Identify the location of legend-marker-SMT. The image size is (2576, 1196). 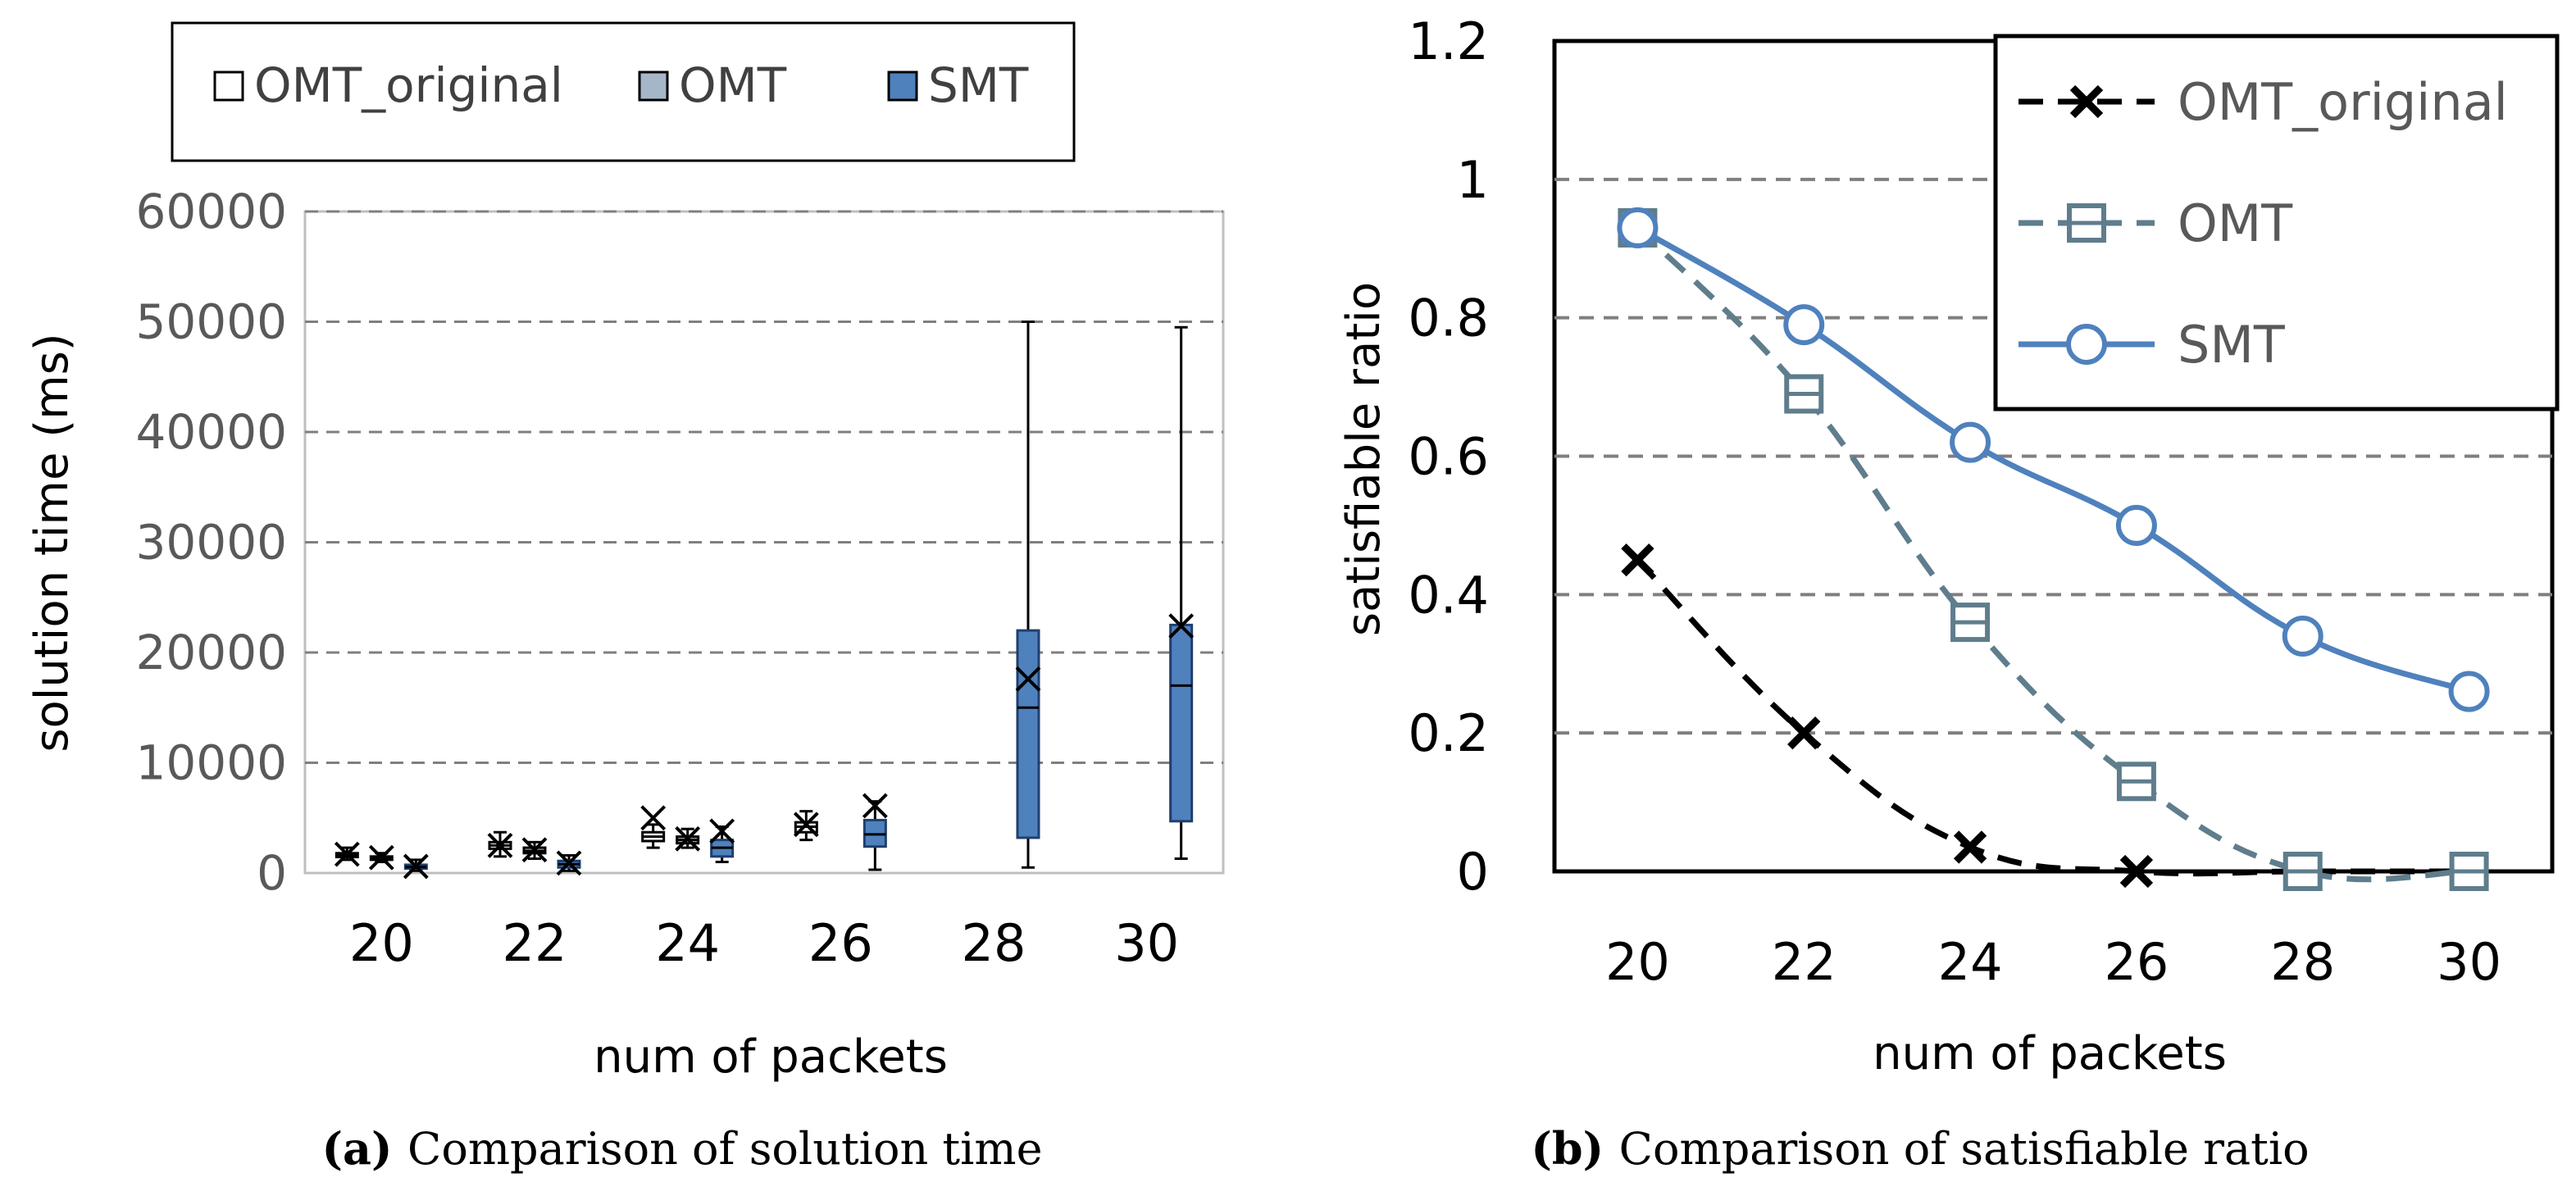
(2087, 344).